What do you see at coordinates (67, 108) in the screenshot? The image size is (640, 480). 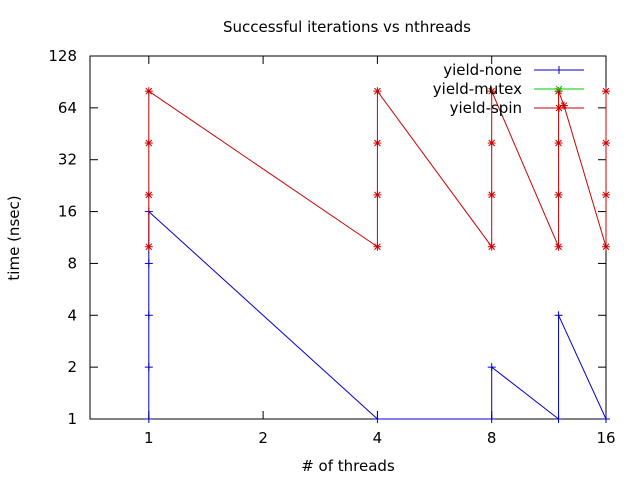 I see `y-tick-label: 64` at bounding box center [67, 108].